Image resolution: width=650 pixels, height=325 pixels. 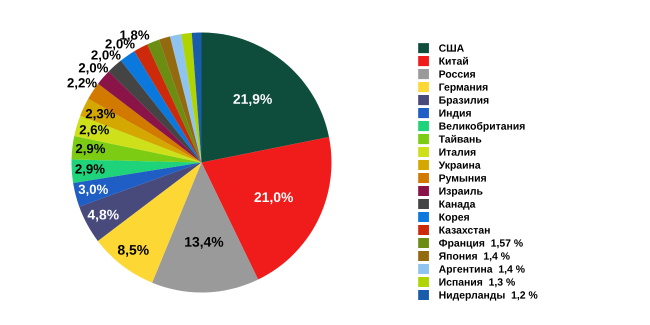 I want to click on legend-label: Испания 1,3 %, so click(x=477, y=283).